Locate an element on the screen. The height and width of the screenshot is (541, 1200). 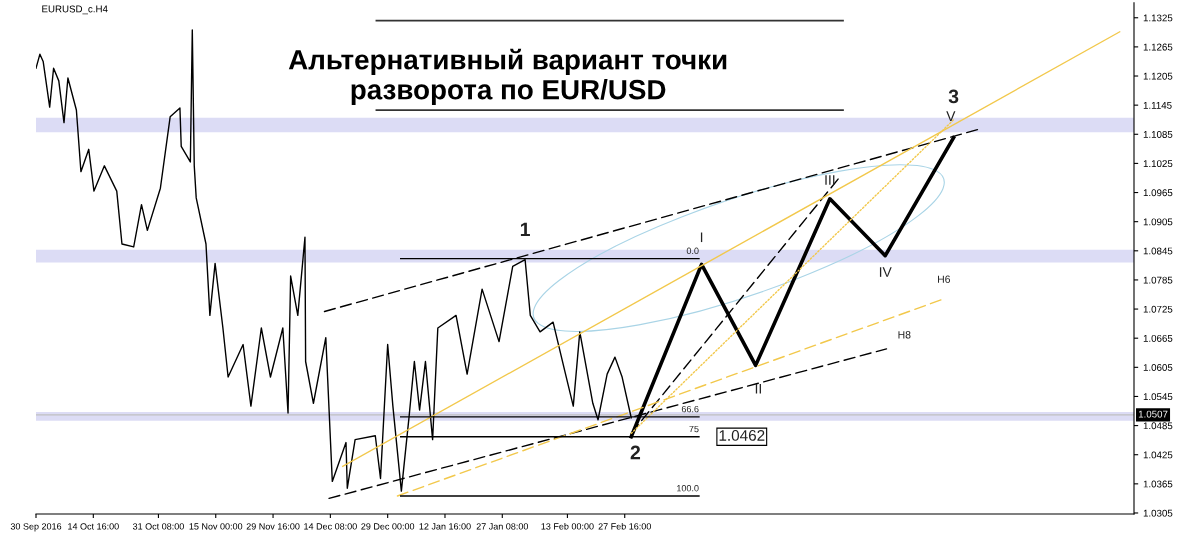
annotation: 2 is located at coordinates (635, 452).